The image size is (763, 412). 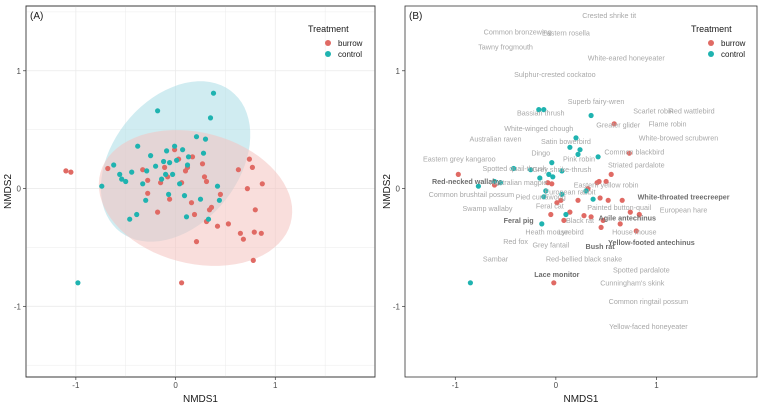 What do you see at coordinates (20, 189) in the screenshot?
I see `panel-a-y-ticks: -1 0 1` at bounding box center [20, 189].